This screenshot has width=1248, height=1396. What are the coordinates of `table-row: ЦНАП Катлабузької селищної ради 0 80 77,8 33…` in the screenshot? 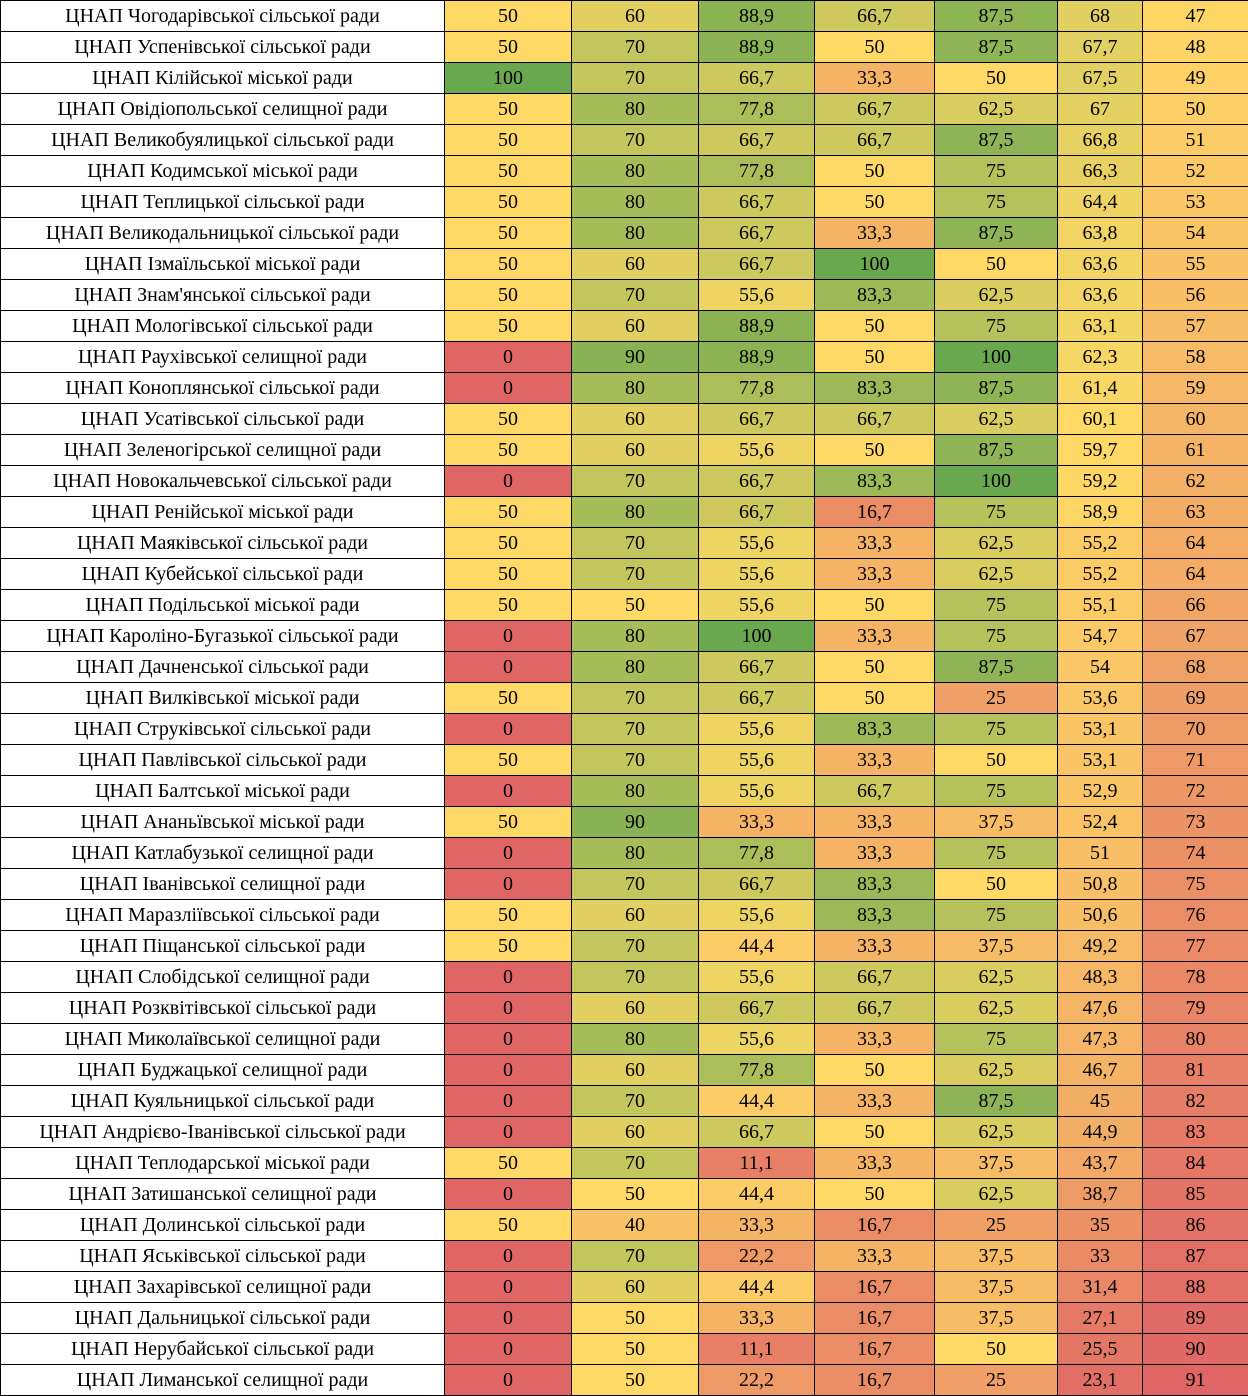 It's located at (624, 853).